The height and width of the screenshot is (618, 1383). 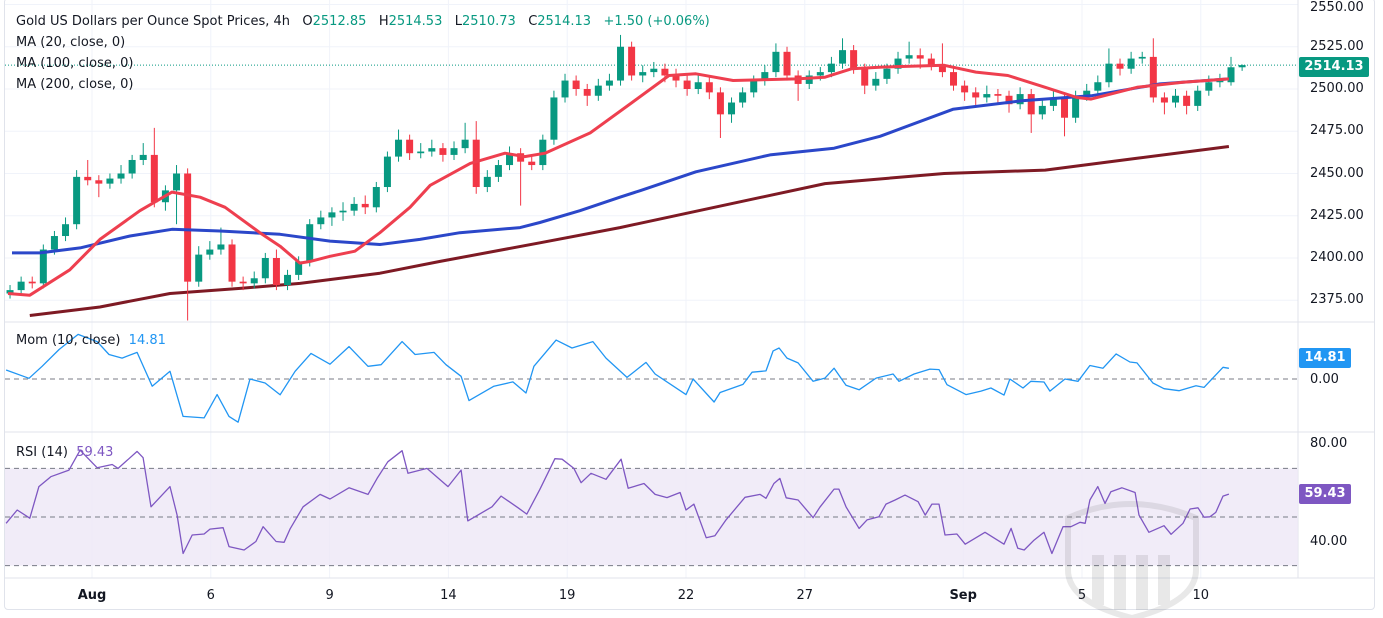 What do you see at coordinates (71, 42) in the screenshot?
I see `legend-ma20: MA (20, close, 0)` at bounding box center [71, 42].